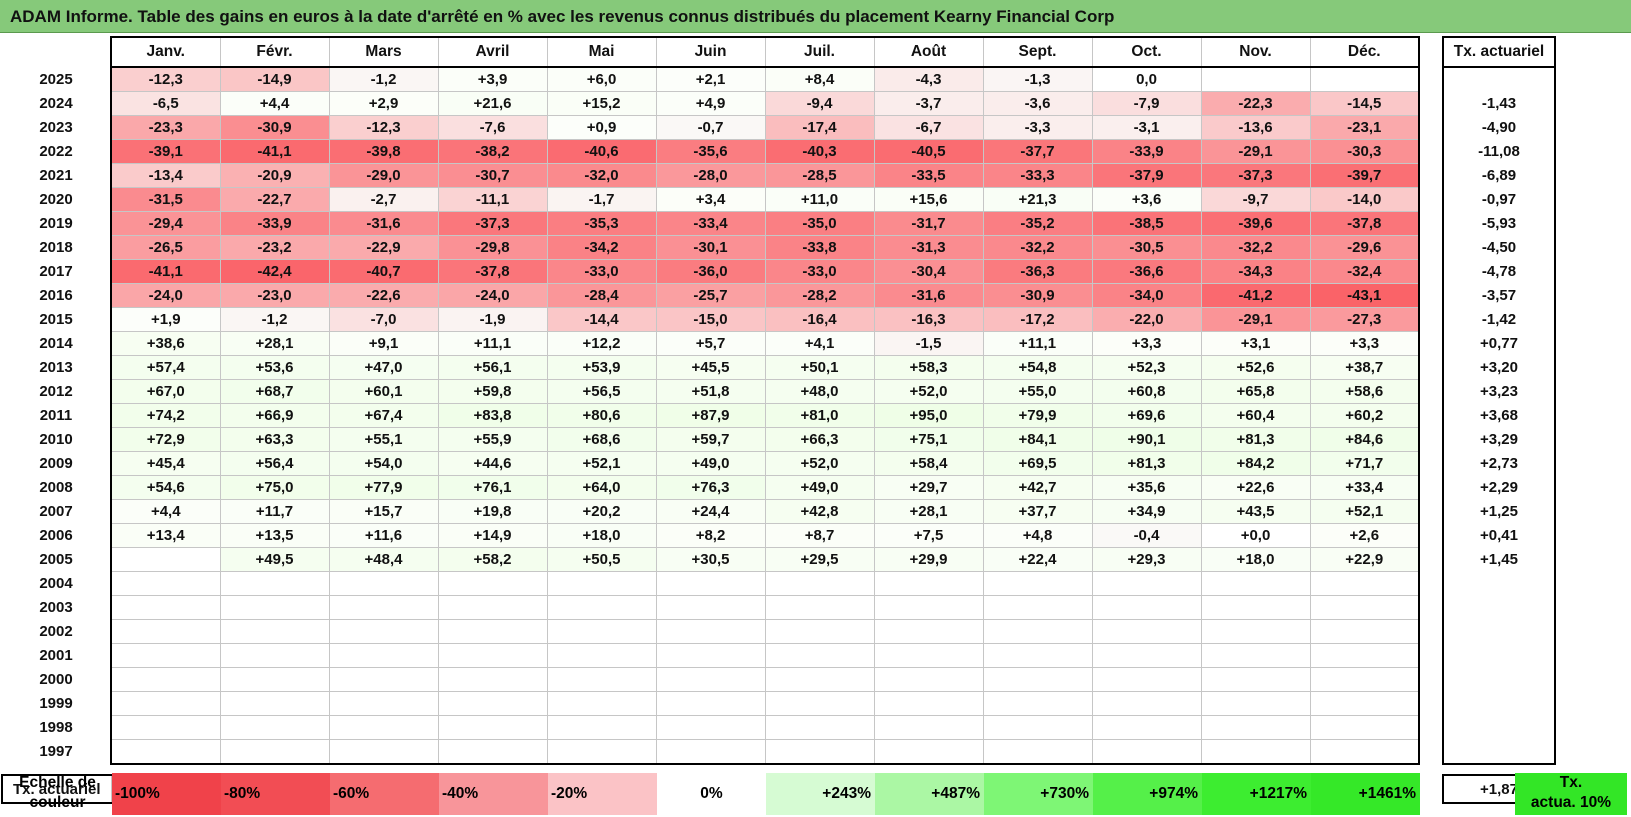 The image size is (1631, 817). Describe the element at coordinates (1146, 127) in the screenshot. I see `gain-cell: -3,1` at that location.